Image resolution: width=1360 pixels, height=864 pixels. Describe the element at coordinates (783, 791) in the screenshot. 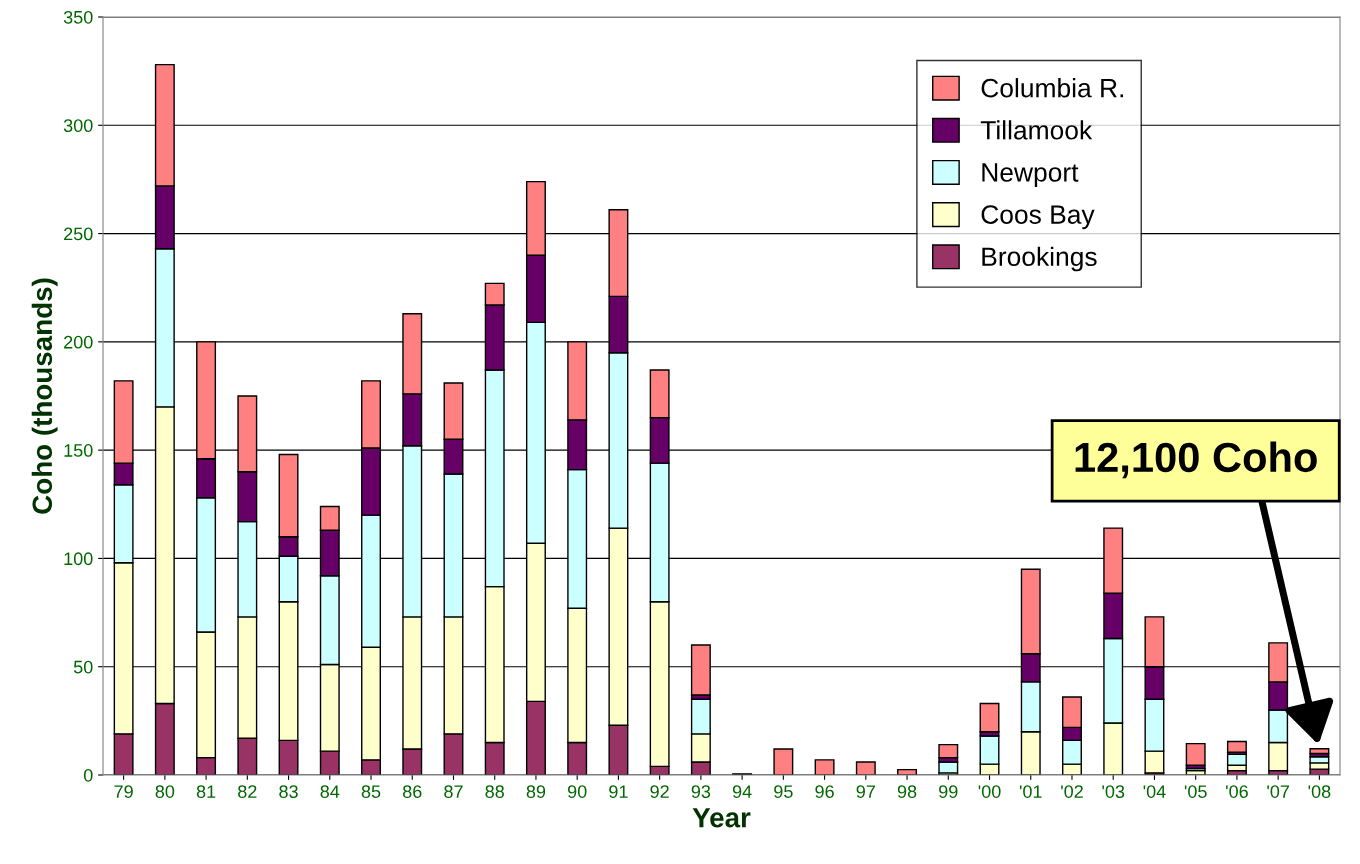

I see `x-tick-label: 95` at that location.